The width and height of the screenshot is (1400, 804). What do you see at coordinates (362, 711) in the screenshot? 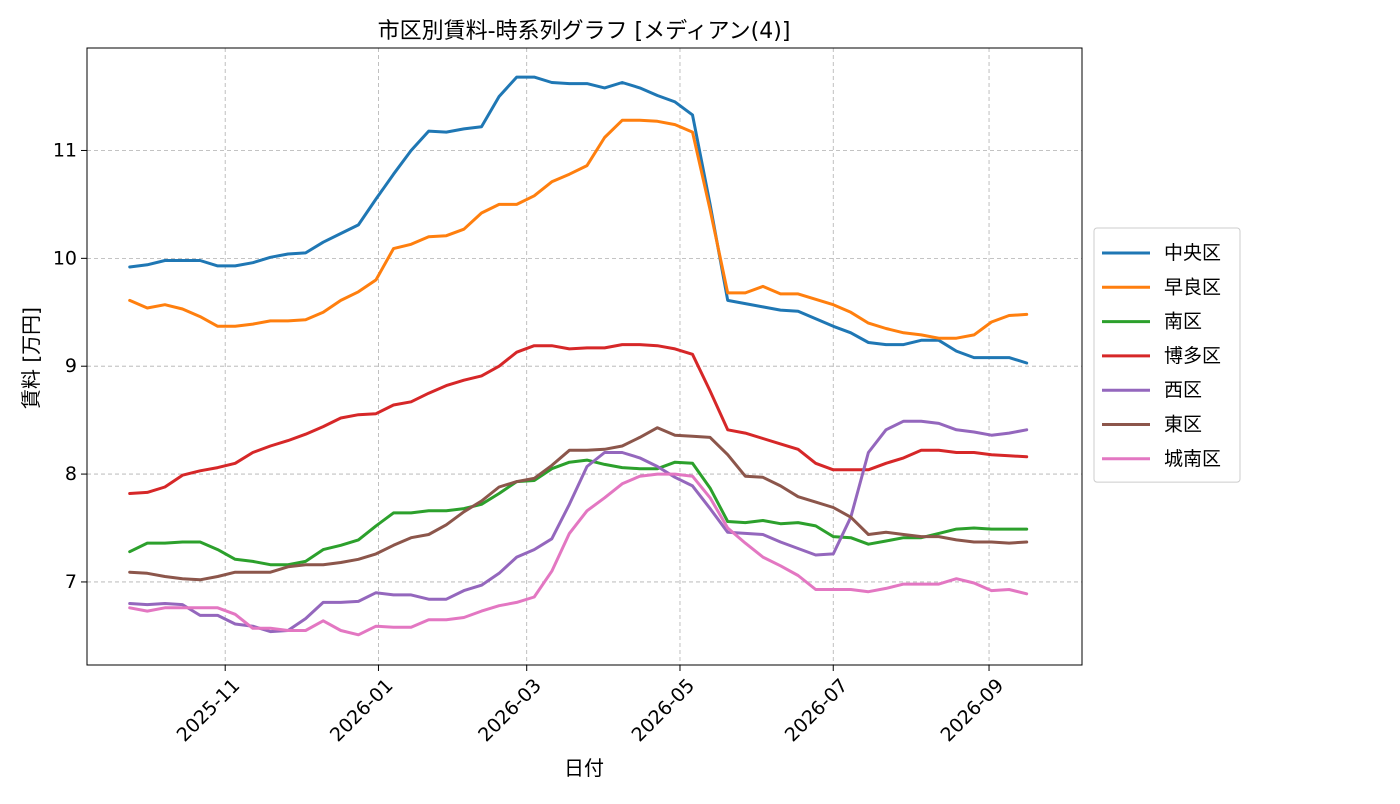
I see `x-tick-label: 2026-01` at bounding box center [362, 711].